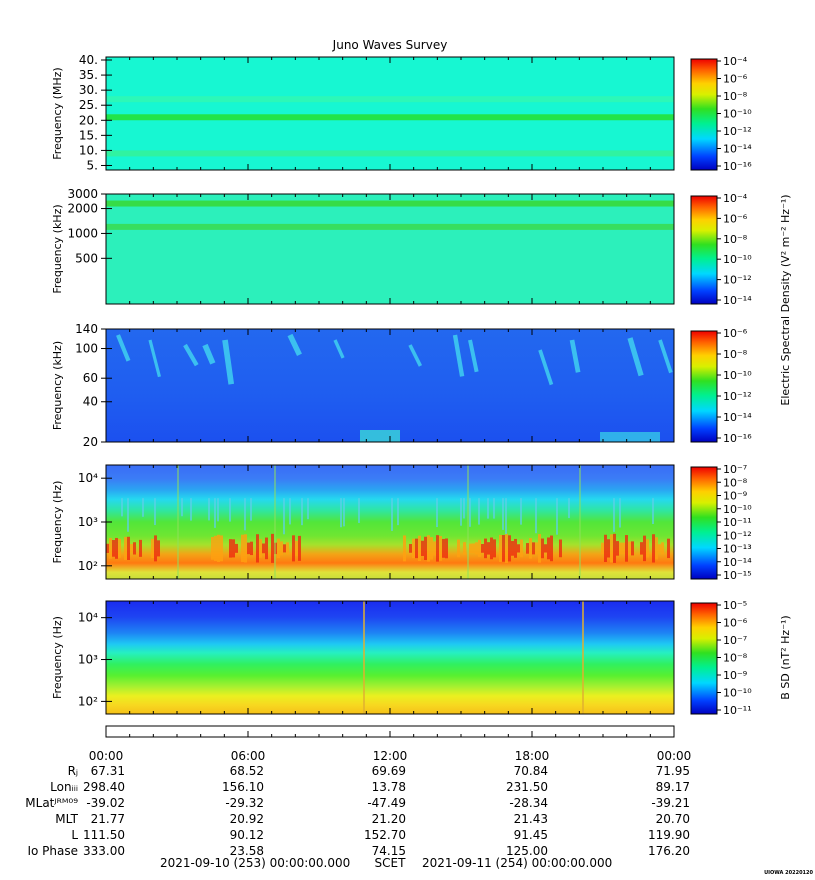  What do you see at coordinates (88, 660) in the screenshot?
I see `y-tick-label: 10³` at bounding box center [88, 660].